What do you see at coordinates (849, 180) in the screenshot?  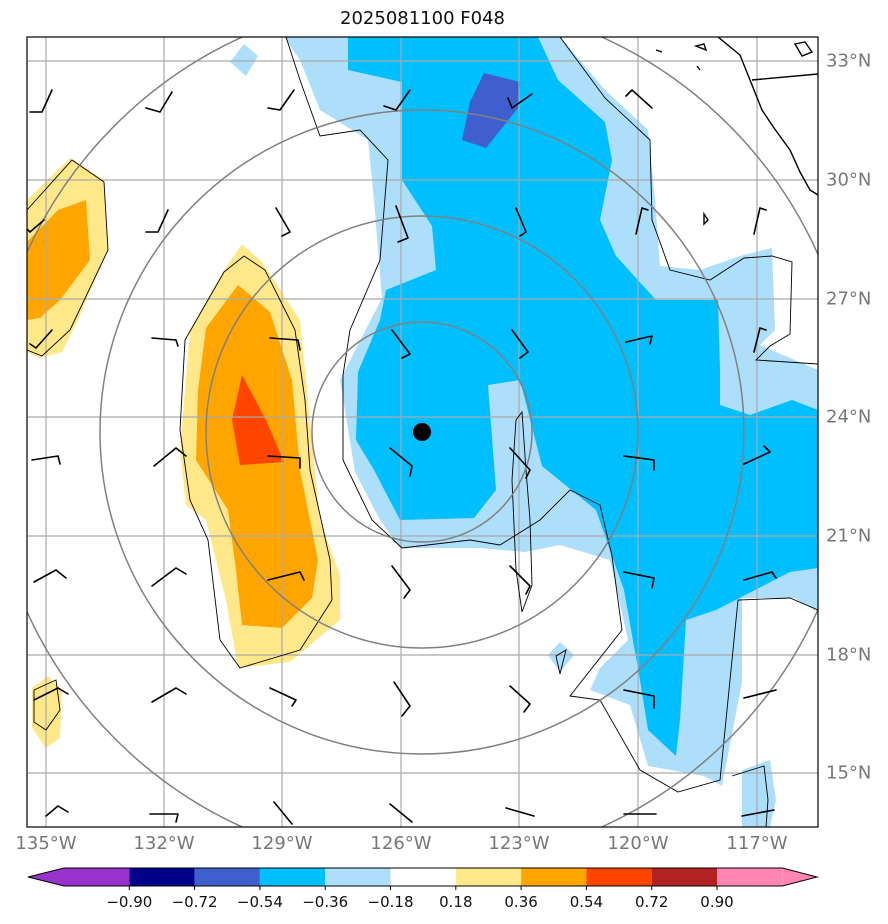 I see `lat-tick-label: 30°N` at bounding box center [849, 180].